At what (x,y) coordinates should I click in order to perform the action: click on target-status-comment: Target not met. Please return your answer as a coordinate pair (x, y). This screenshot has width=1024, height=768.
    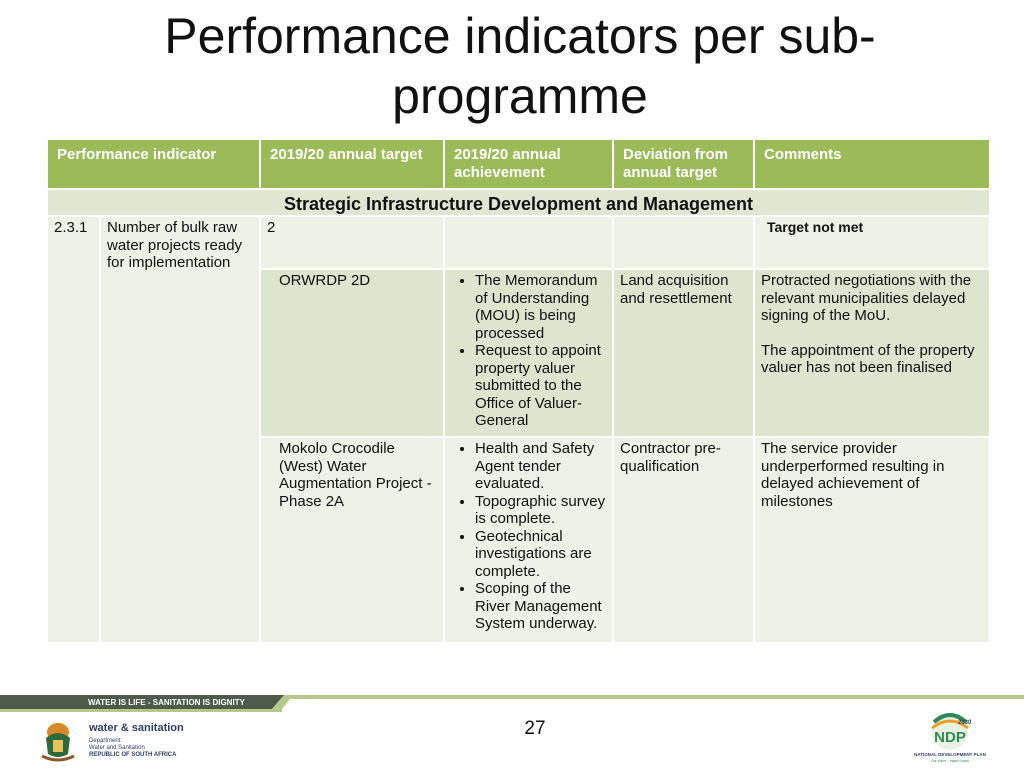
    Looking at the image, I should click on (872, 242).